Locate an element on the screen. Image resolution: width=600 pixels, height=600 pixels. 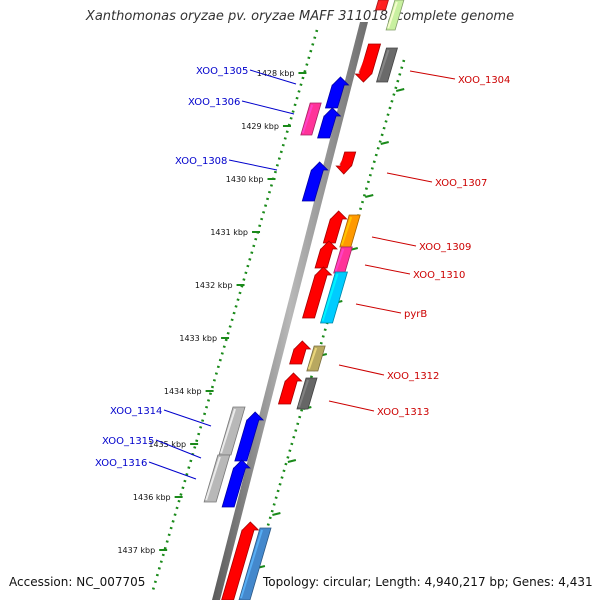
gene-bottom-blue is located at coordinates (255, 563).